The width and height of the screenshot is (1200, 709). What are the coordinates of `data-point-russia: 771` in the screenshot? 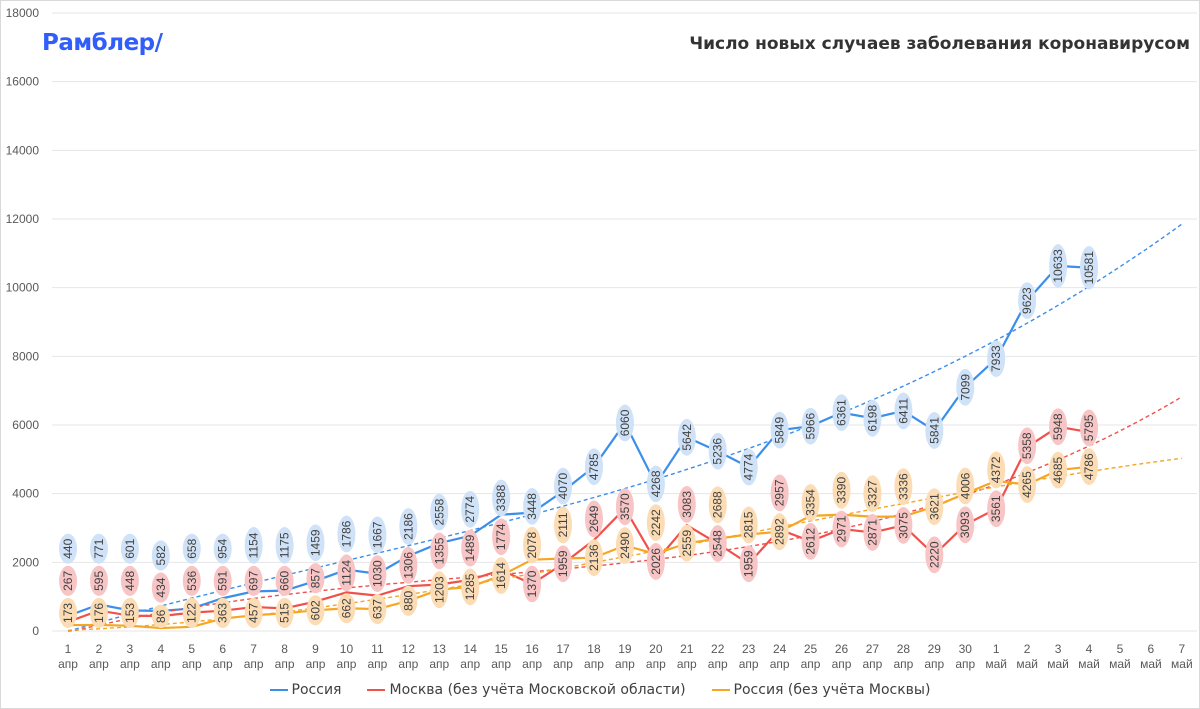 It's located at (98, 548).